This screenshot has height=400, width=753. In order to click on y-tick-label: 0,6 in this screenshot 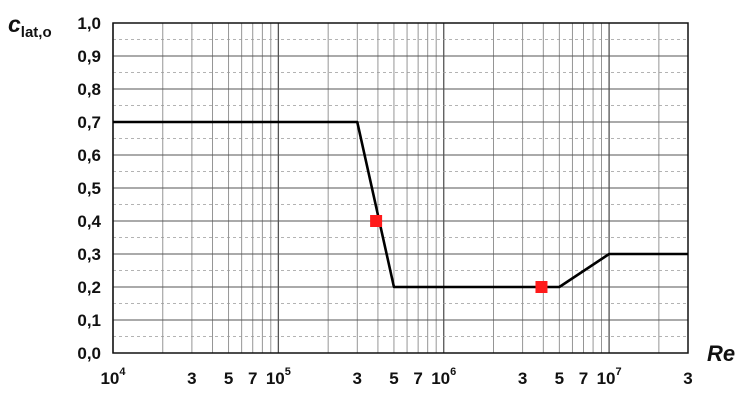, I will do `click(89, 155)`.